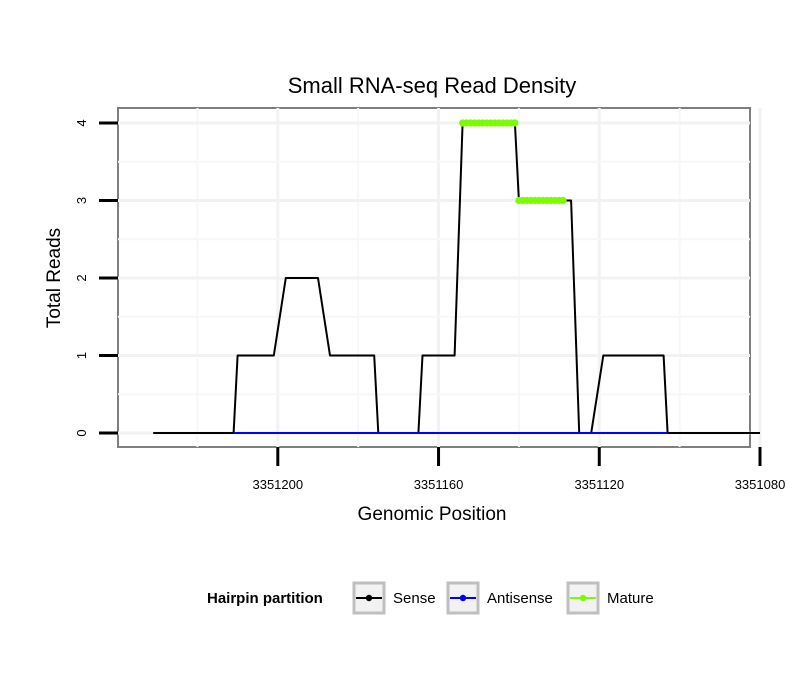 This screenshot has height=695, width=810. Describe the element at coordinates (414, 598) in the screenshot. I see `legend-label-sense: Sense` at that location.